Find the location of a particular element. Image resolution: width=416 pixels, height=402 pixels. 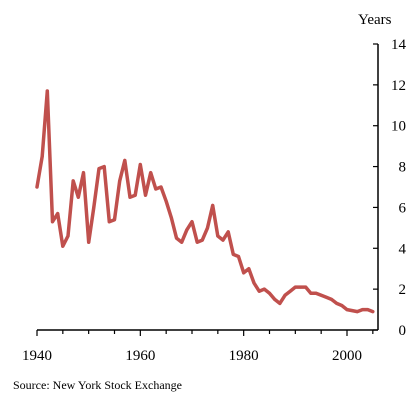

y-tick-label: 2 is located at coordinates (403, 290).